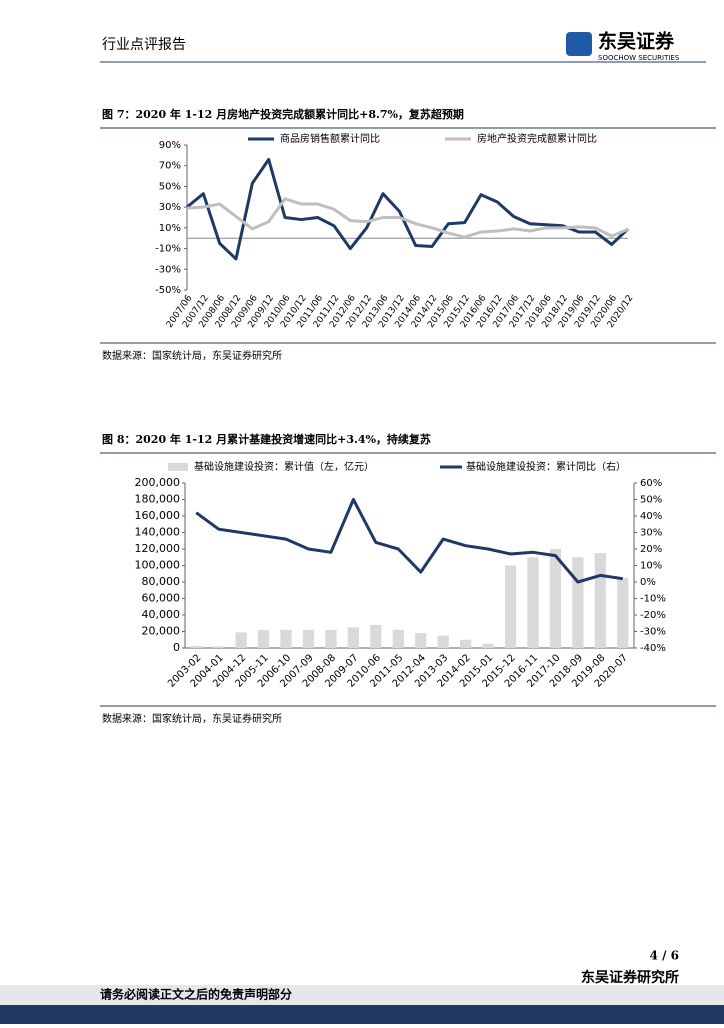 This screenshot has width=724, height=1028. Describe the element at coordinates (161, 631) in the screenshot. I see `y-tick-label: 20,000` at that location.